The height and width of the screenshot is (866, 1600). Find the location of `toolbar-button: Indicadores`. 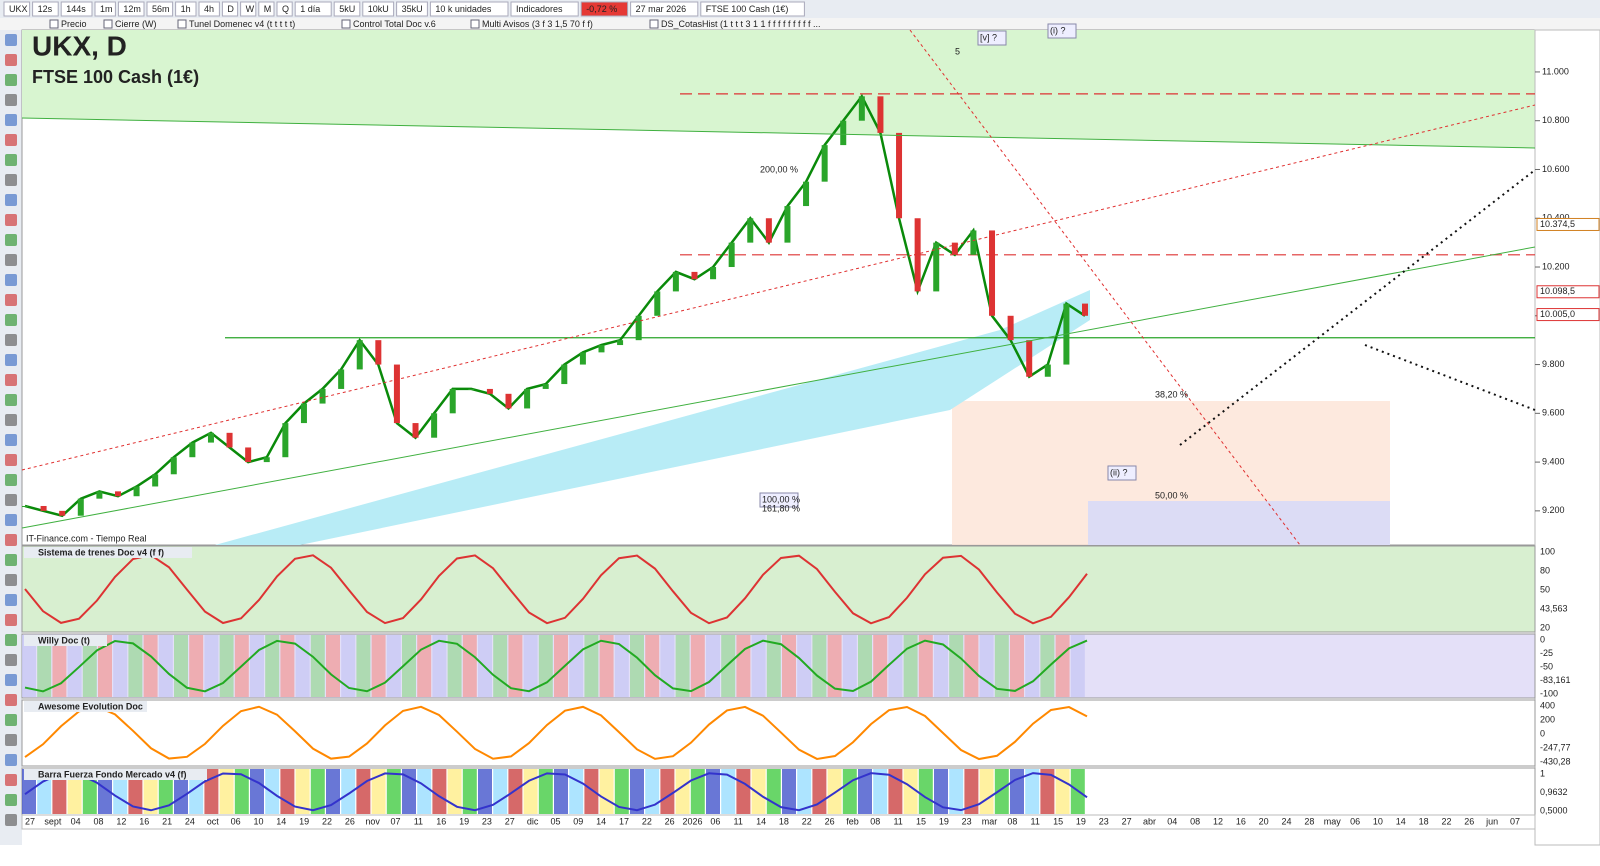

toolbar-button: Indicadores is located at coordinates (539, 9).